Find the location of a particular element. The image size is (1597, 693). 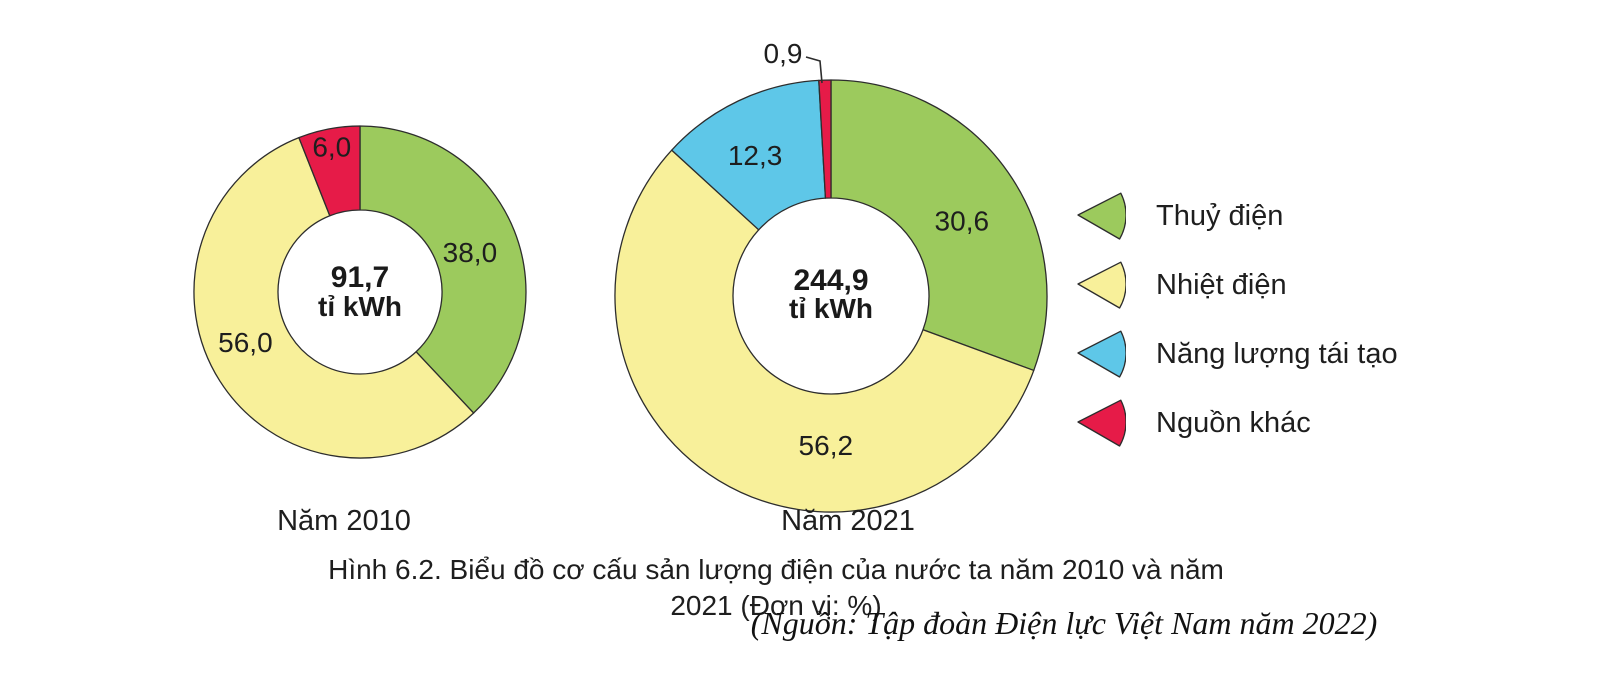

legend-item-nang-luong-tai-tao: Năng lượng tái tạo is located at coordinates (1237, 354).